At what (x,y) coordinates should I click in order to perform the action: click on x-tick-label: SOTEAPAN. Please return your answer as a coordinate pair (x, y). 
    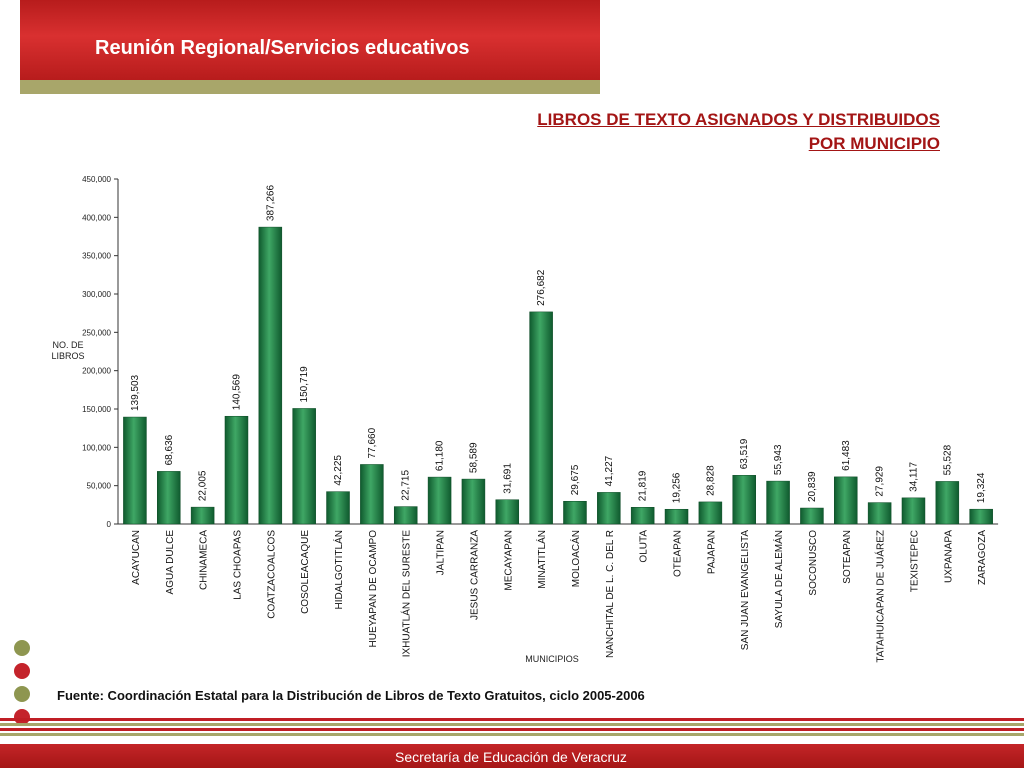
    Looking at the image, I should click on (847, 557).